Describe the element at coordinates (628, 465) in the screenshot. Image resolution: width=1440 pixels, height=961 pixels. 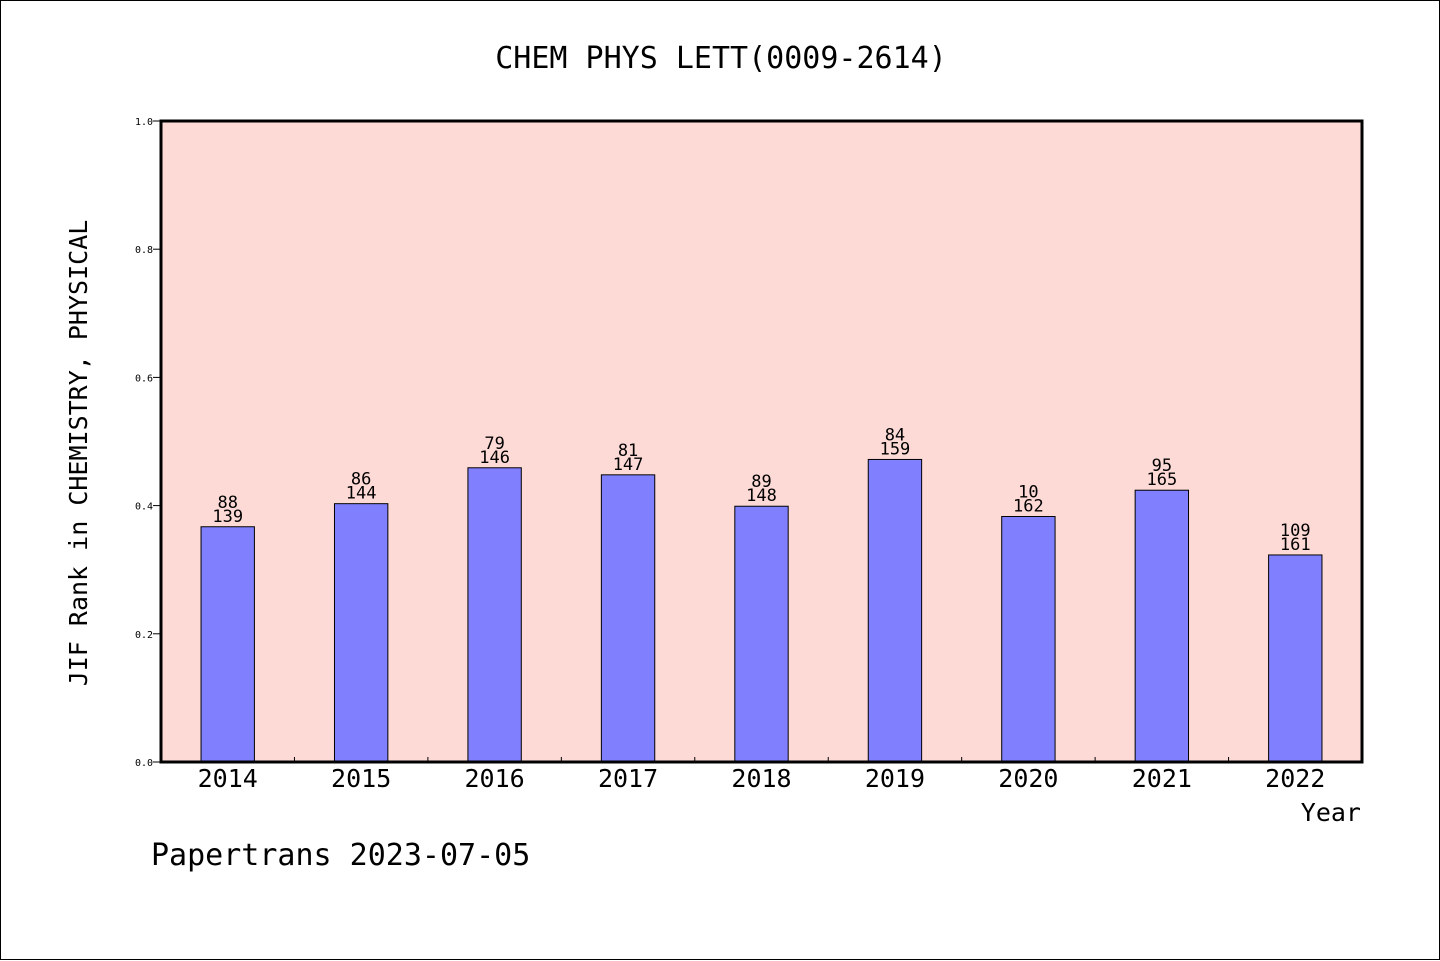
I see `bar-label-total: 147` at that location.